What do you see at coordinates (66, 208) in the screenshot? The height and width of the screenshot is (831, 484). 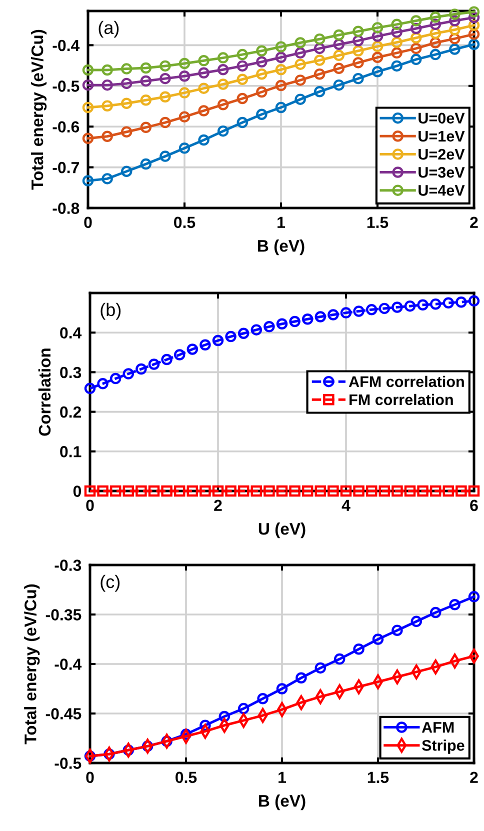 I see `y-tick-label: -0.8` at bounding box center [66, 208].